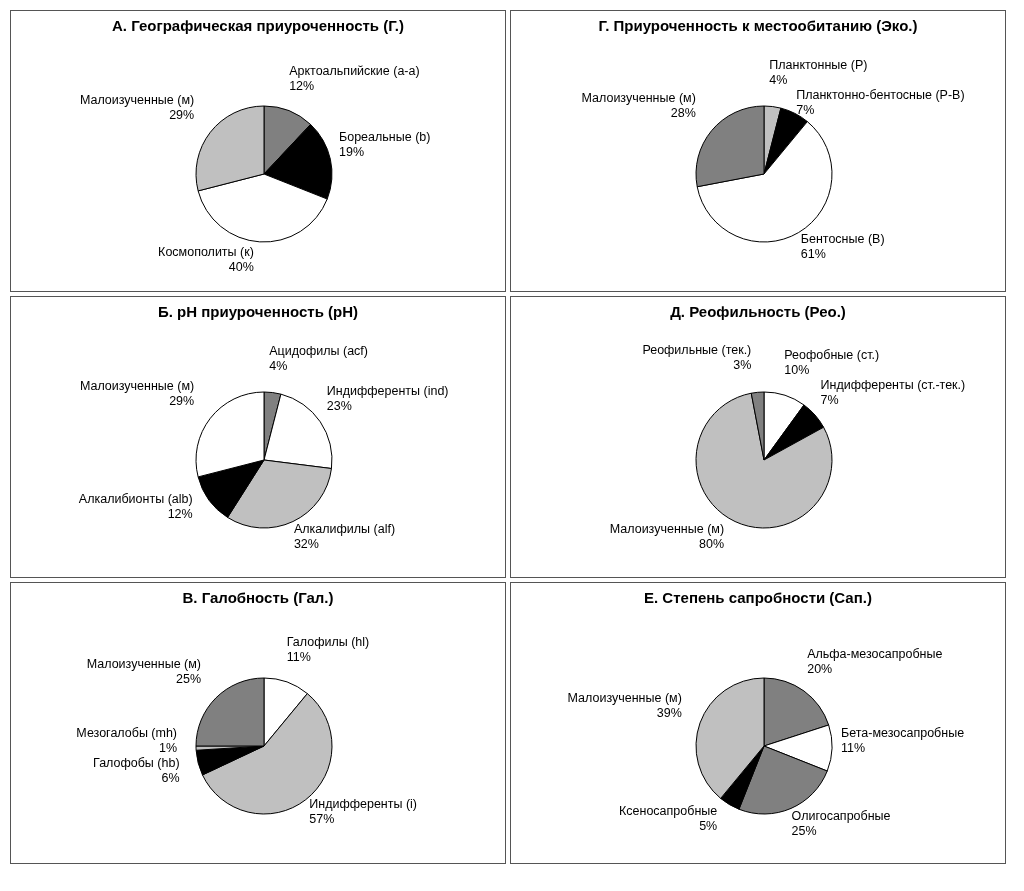 This screenshot has width=1024, height=891. I want to click on slice-label: Ацидофилы (acf), so click(319, 350).